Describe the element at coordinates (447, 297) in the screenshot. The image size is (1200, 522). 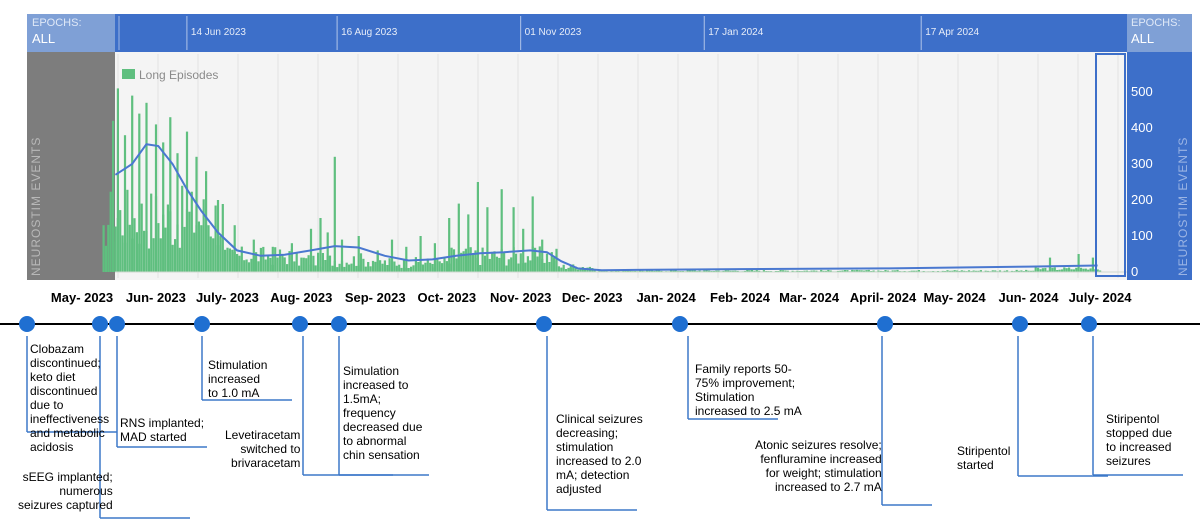
I see `month-label: Oct- 2023` at that location.